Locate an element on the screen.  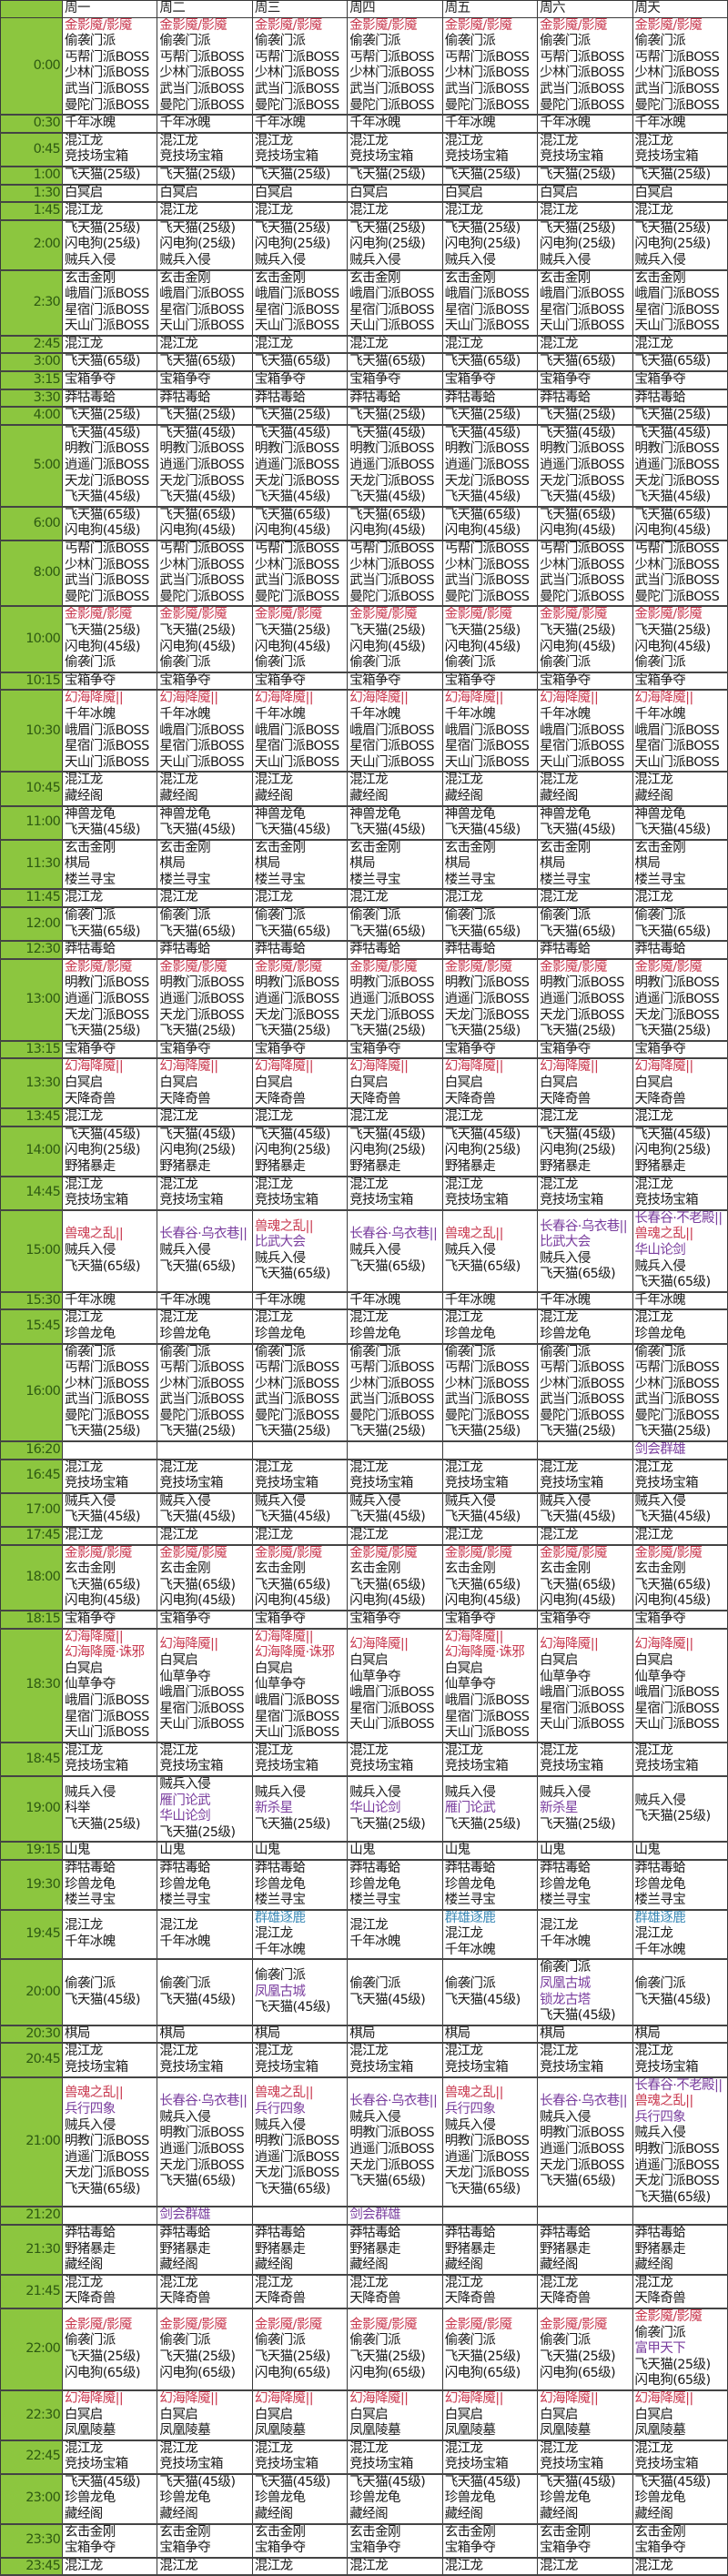
time-slot-label: 0:45 is located at coordinates (32, 150).